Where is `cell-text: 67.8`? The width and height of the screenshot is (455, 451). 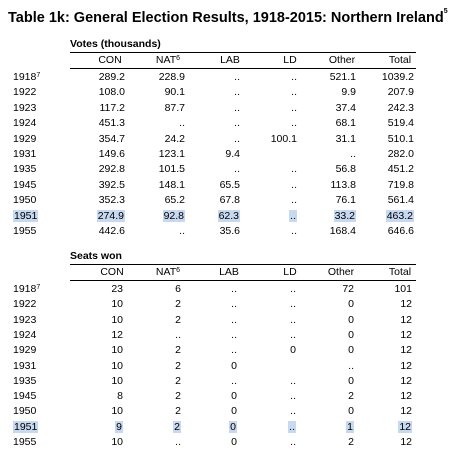 cell-text: 67.8 is located at coordinates (229, 200).